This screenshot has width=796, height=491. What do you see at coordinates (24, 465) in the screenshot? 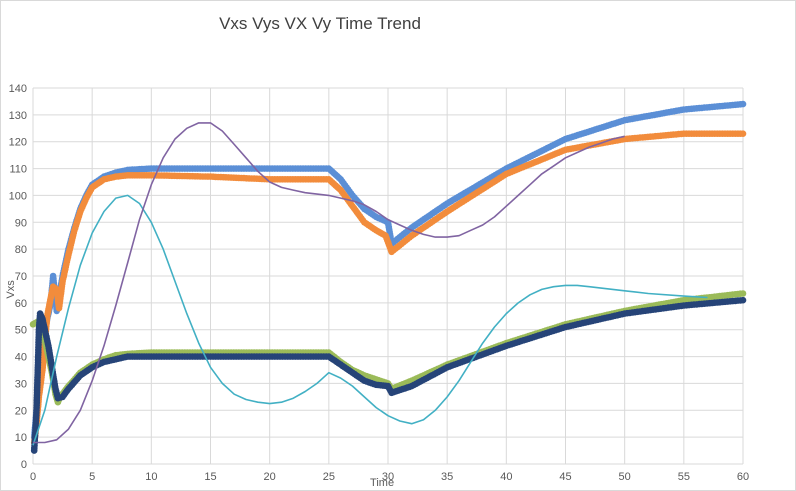
I see `y-tick-label: 0` at bounding box center [24, 465].